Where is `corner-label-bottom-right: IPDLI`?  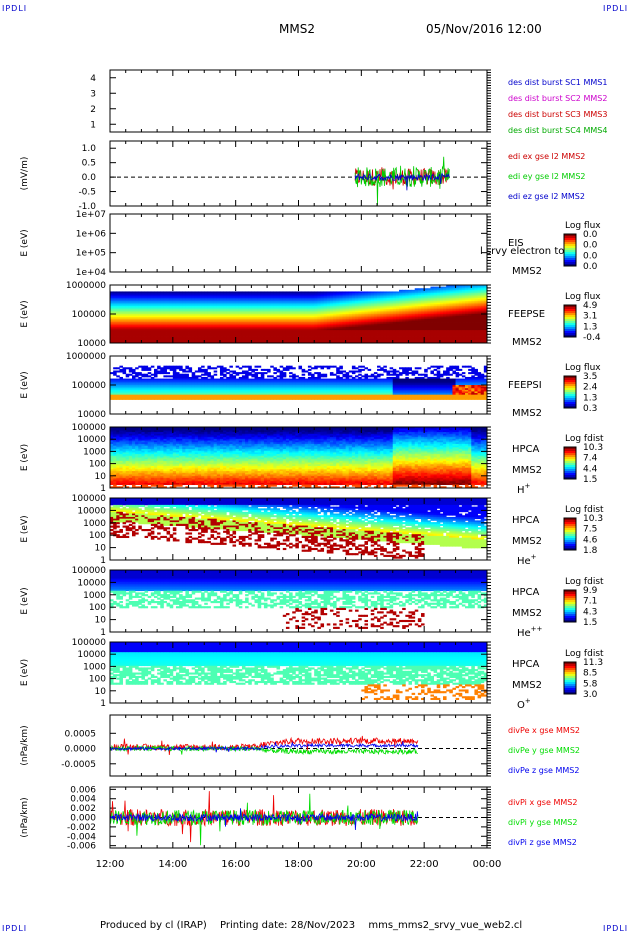
corner-label-bottom-right: IPDLI is located at coordinates (616, 928).